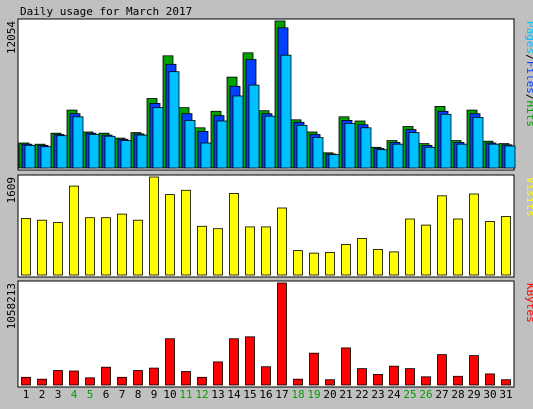  What do you see at coordinates (106, 11) in the screenshot?
I see `chart-title: Daily usage for March 2017` at bounding box center [106, 11].